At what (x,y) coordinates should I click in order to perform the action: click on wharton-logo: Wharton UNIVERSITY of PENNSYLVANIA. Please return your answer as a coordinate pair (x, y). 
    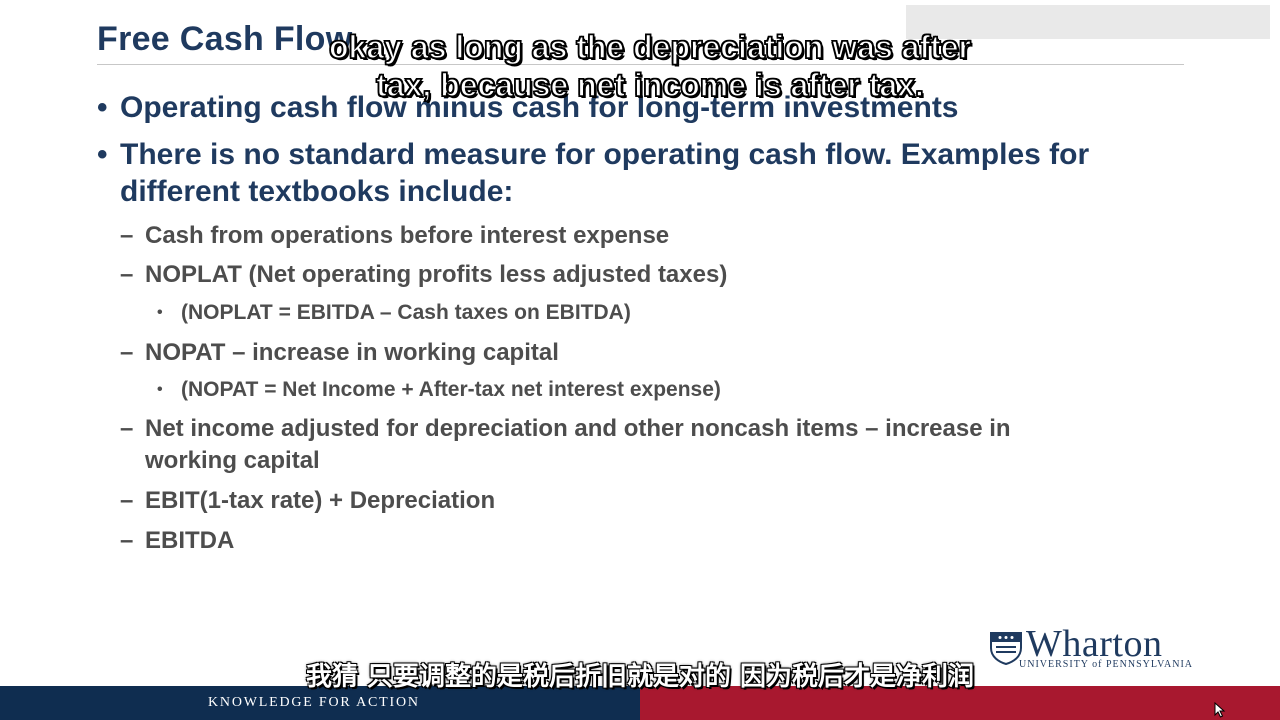
    Looking at the image, I should click on (1090, 647).